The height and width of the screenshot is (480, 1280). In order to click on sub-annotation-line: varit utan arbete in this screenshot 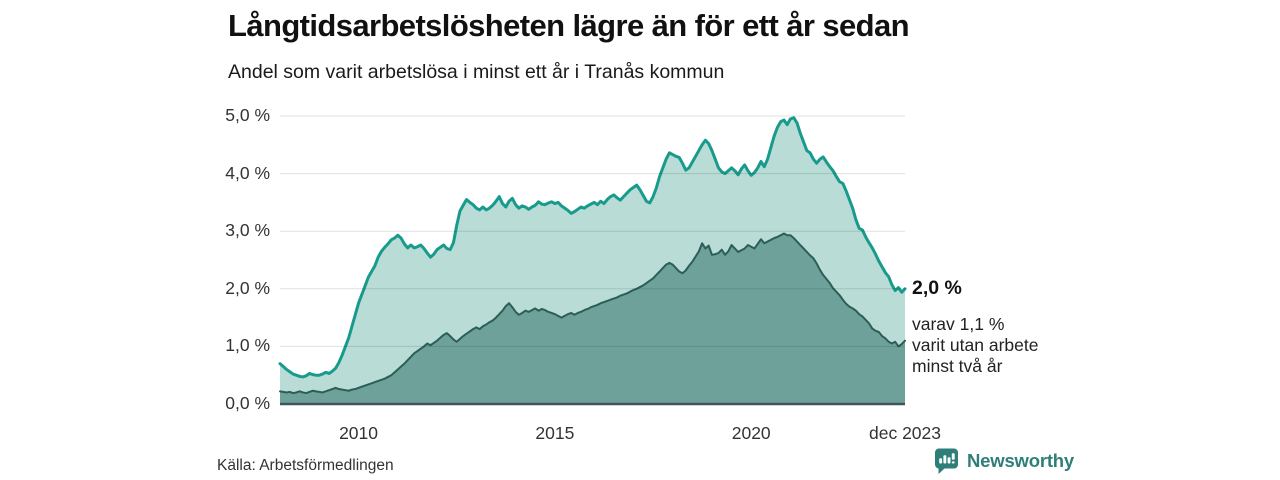, I will do `click(975, 345)`.